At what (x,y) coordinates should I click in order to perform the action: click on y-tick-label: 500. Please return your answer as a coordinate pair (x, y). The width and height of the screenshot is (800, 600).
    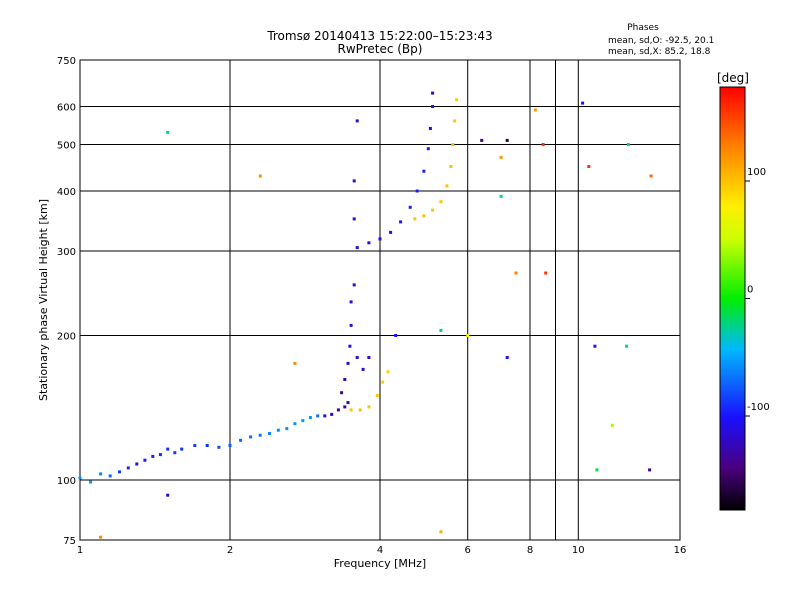
    Looking at the image, I should click on (66, 146).